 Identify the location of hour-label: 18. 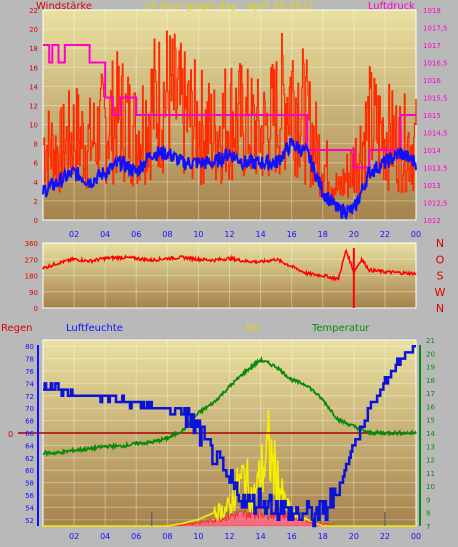
(323, 234).